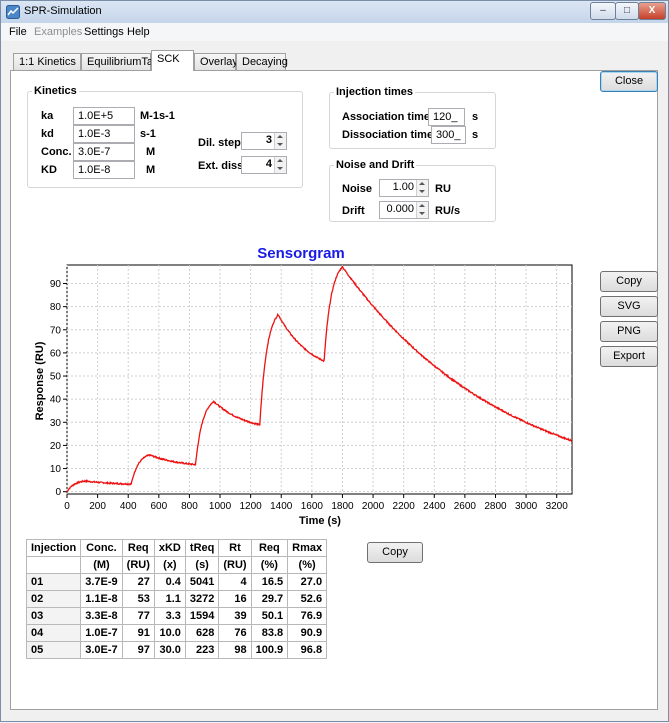 This screenshot has height=723, width=669. What do you see at coordinates (404, 188) in the screenshot?
I see `noise-spinner: 1.00` at bounding box center [404, 188].